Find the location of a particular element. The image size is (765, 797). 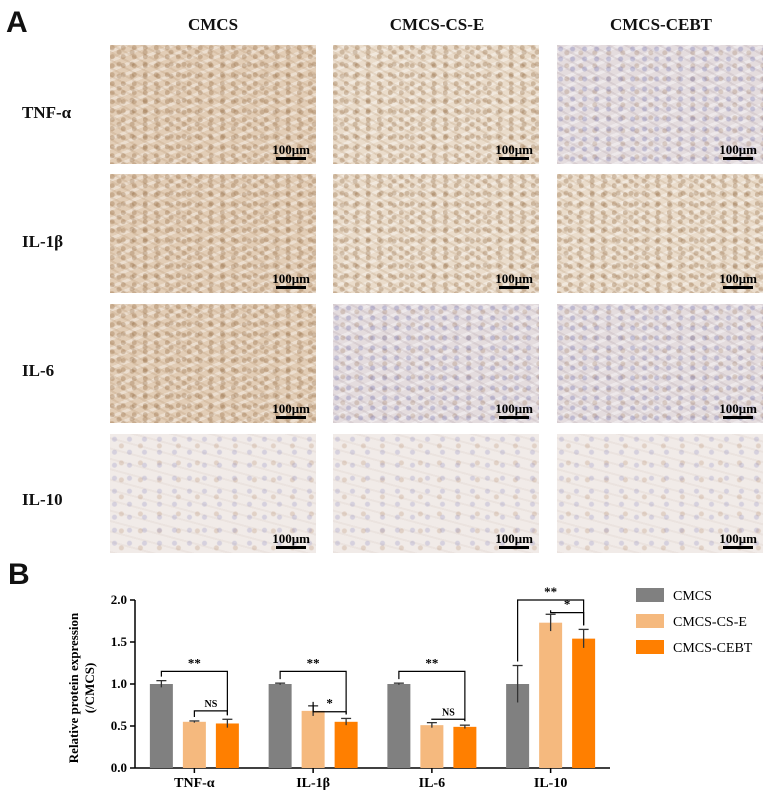

y-tick-label: 1.5 is located at coordinates (119, 641).